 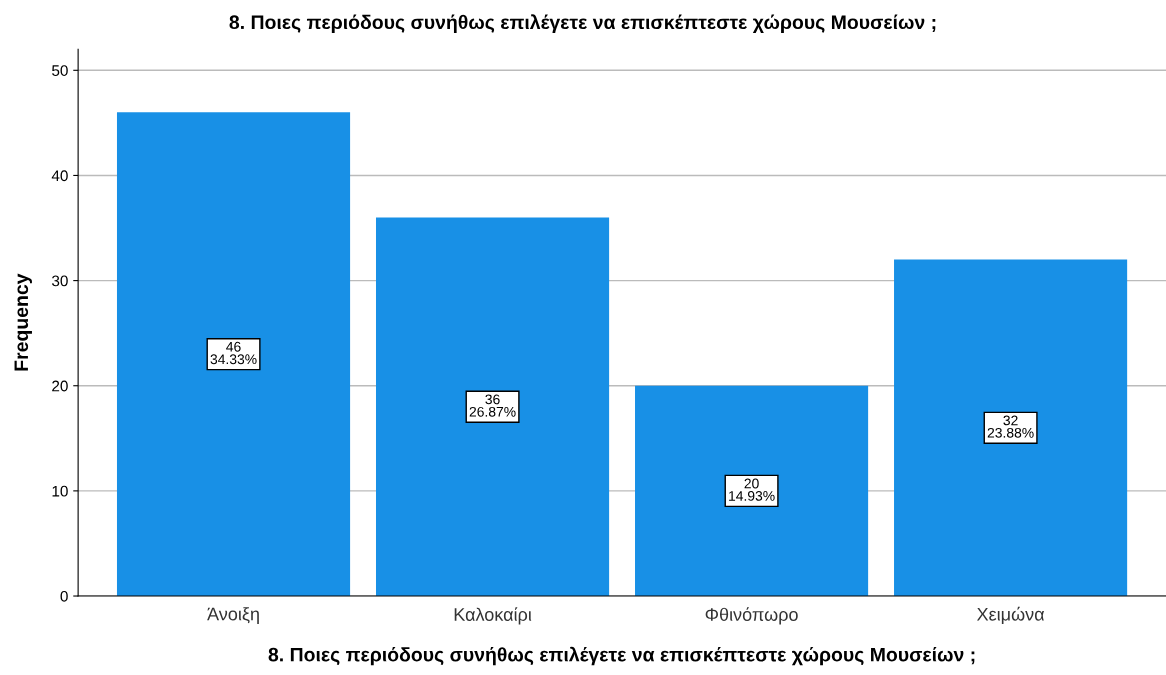 What do you see at coordinates (582, 23) in the screenshot?
I see `chart-title: 8. Ποιες περιόδους συνήθως επιλέγετε να επισκέπτεστε χώρους Μουσείων ;` at bounding box center [582, 23].